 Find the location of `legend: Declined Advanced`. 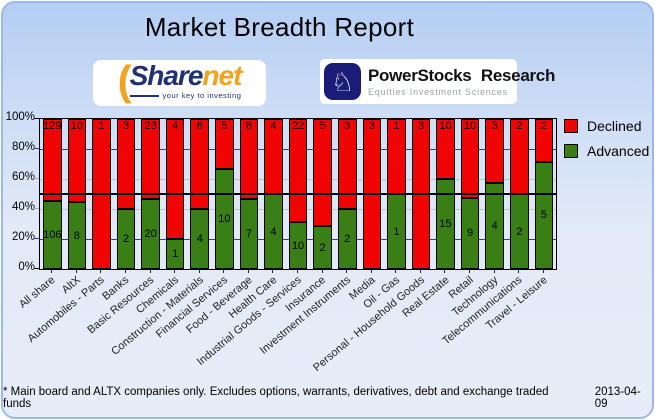

legend: Declined Advanced is located at coordinates (606, 143).